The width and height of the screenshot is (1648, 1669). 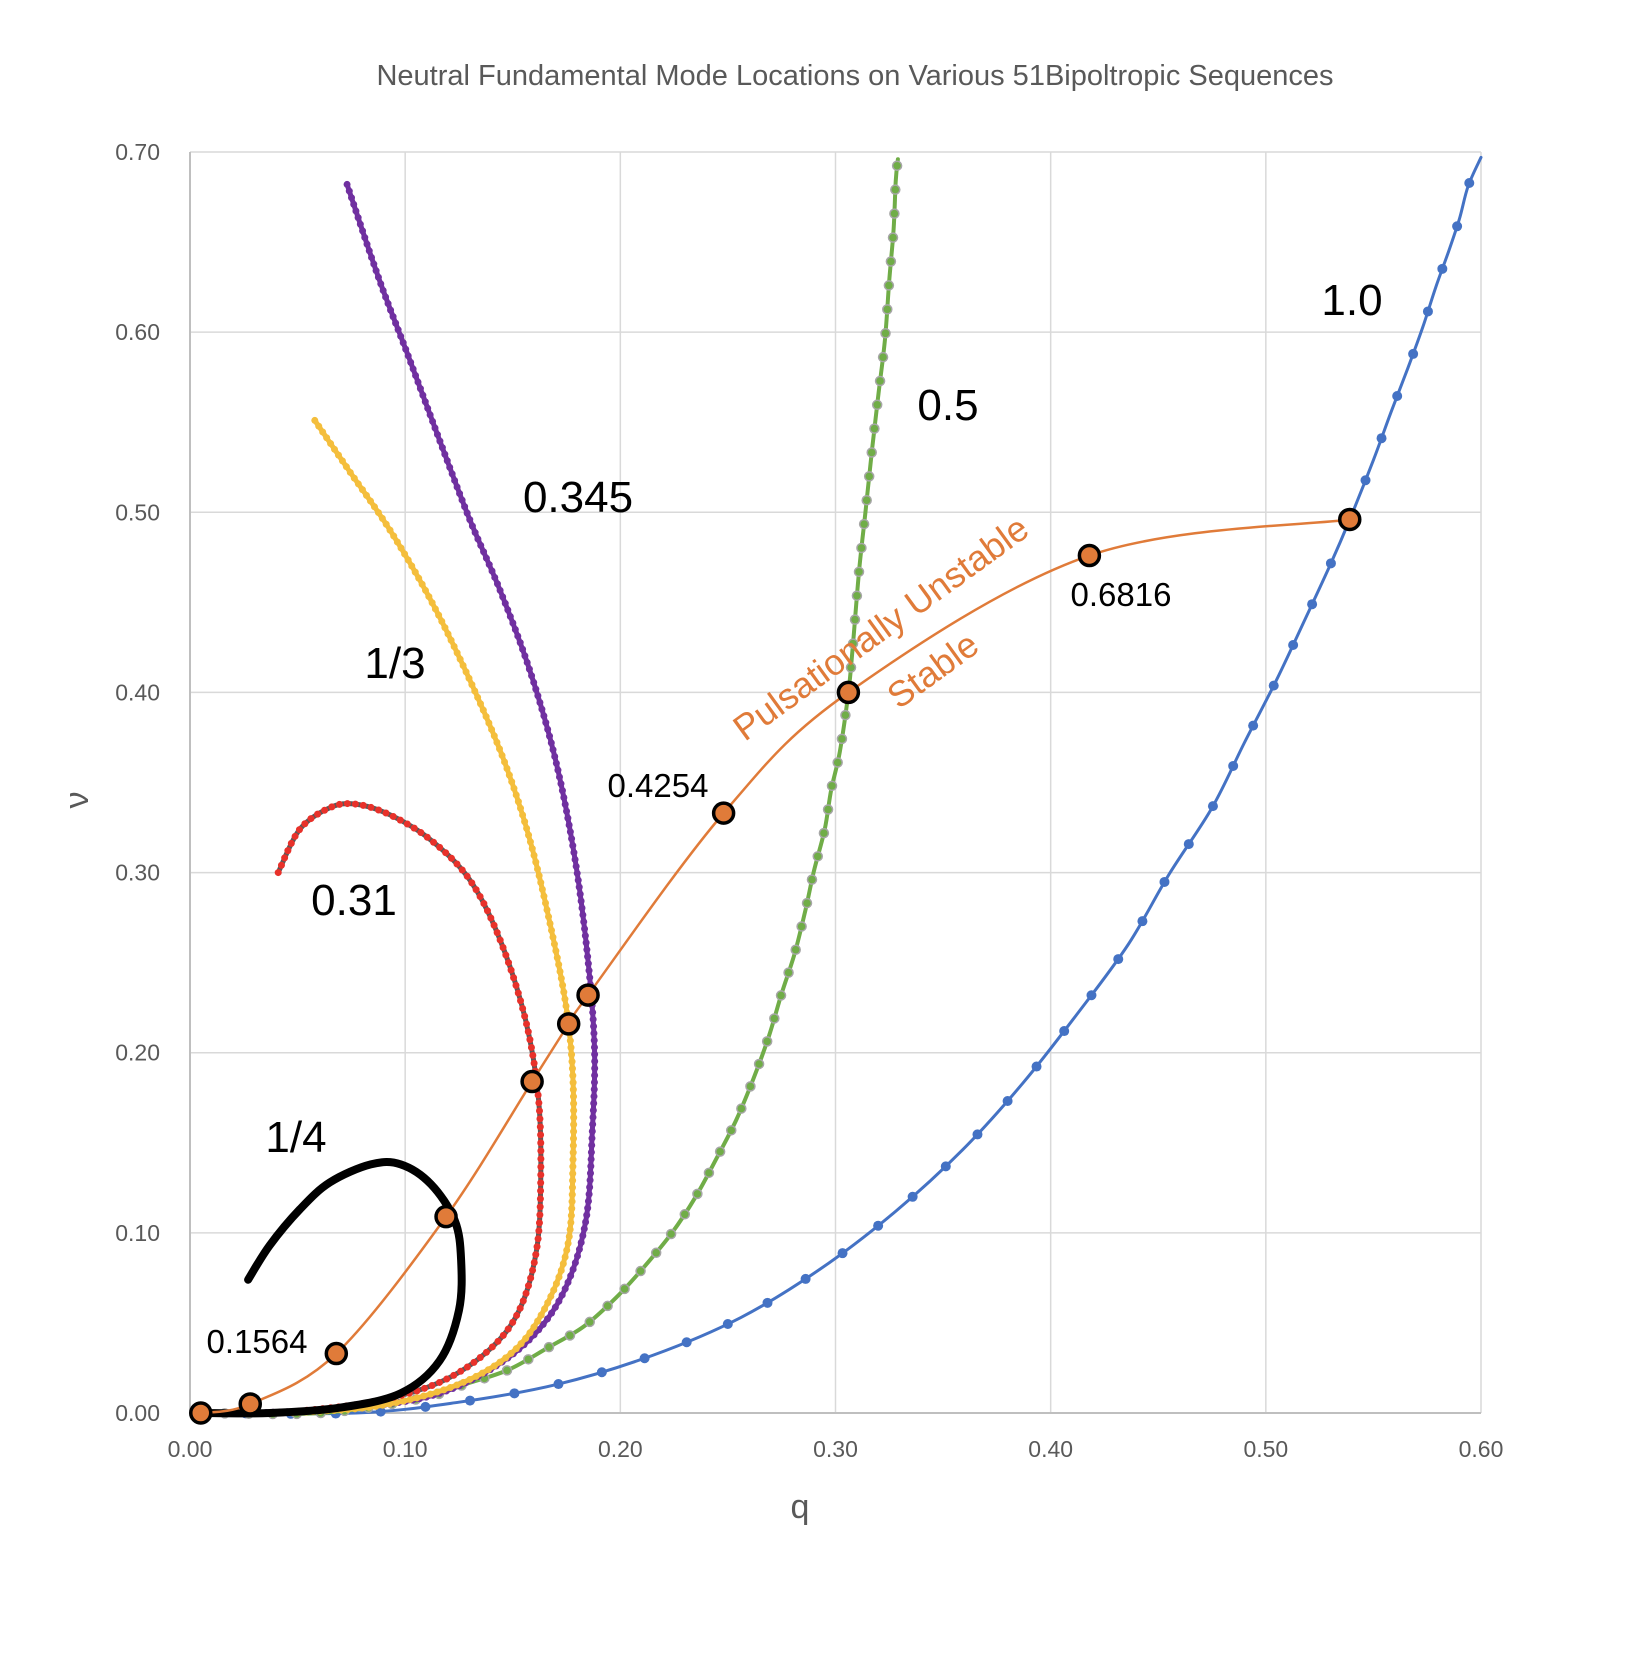 What do you see at coordinates (1351, 300) in the screenshot?
I see `curve-label: 1.0` at bounding box center [1351, 300].